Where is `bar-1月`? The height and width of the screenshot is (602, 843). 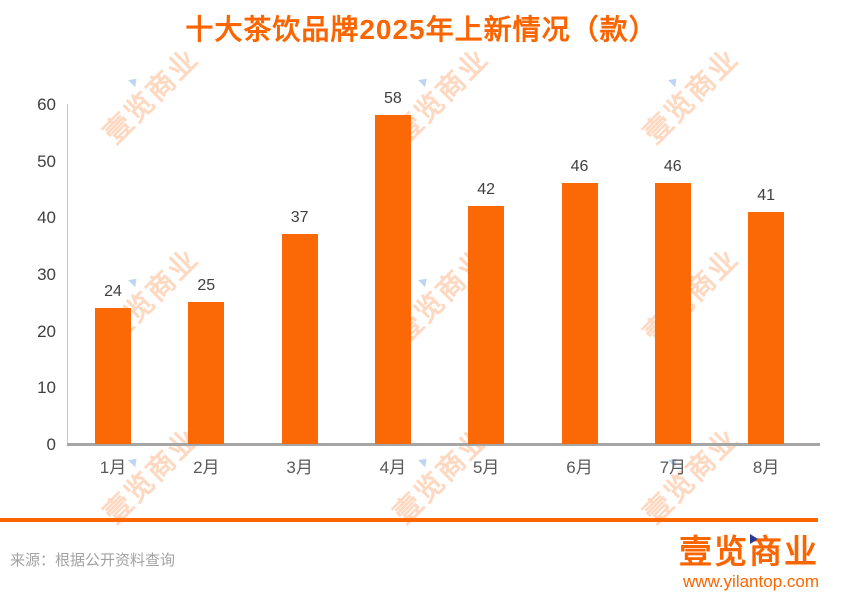 bar-1月 is located at coordinates (113, 376).